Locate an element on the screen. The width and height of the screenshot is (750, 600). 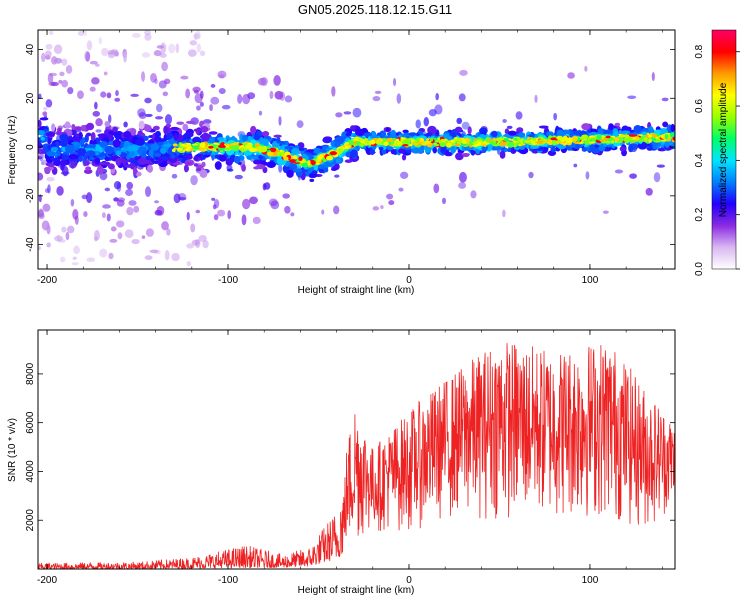
x-tick-label: 0 is located at coordinates (409, 280).